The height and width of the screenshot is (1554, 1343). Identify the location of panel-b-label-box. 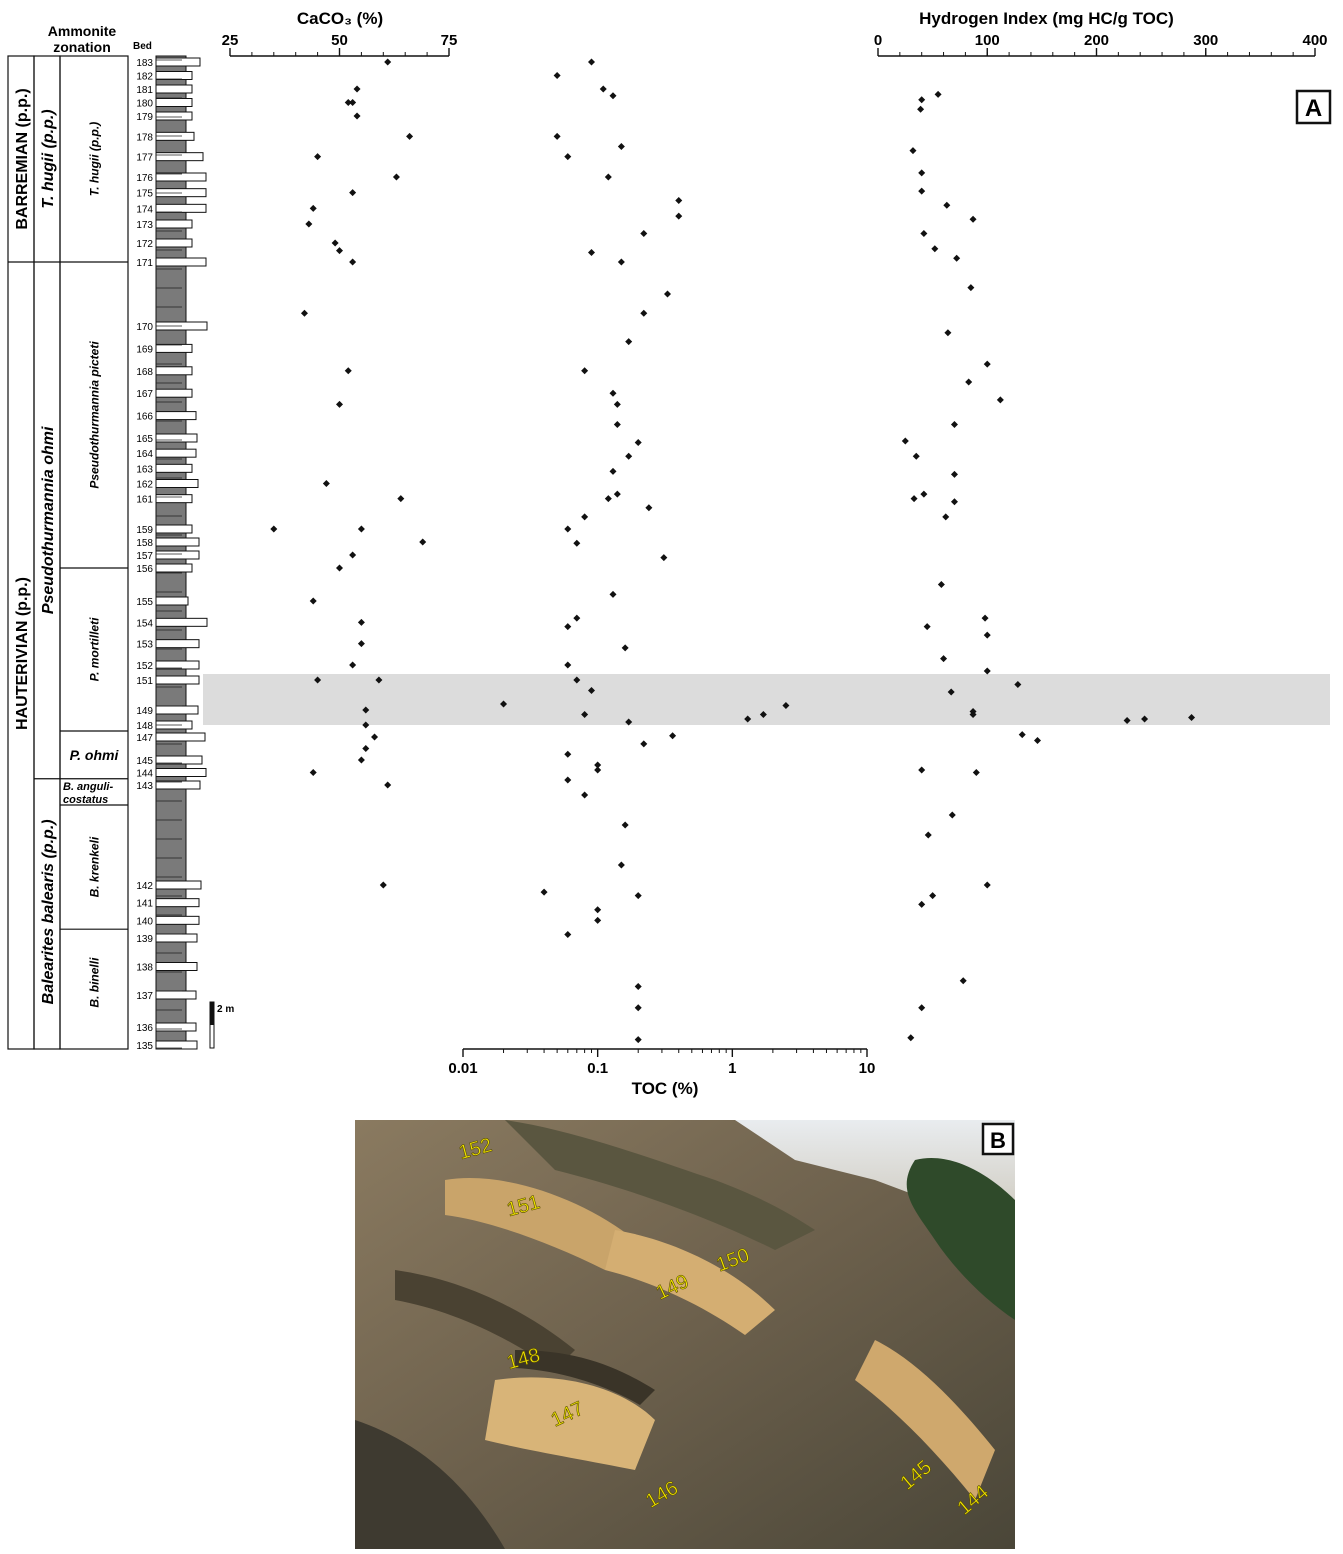
(998, 1139).